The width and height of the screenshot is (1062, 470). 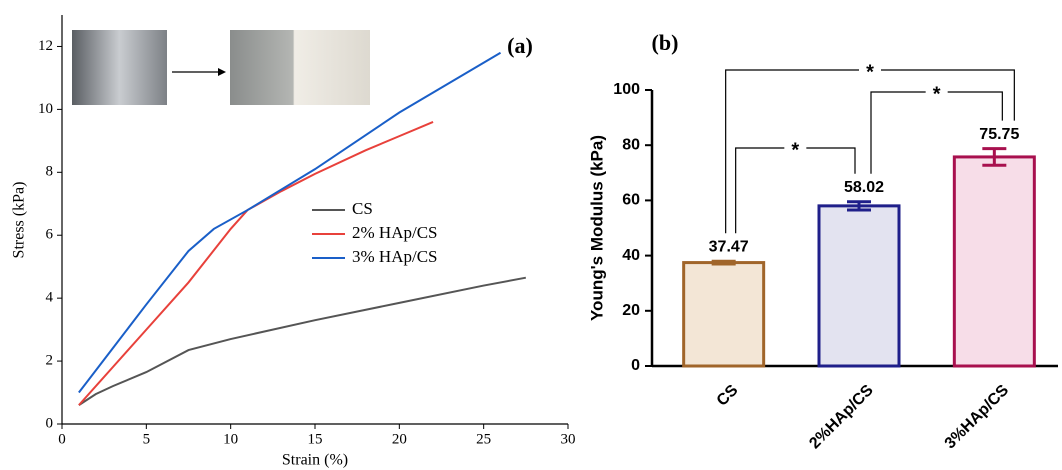 I want to click on series-line, so click(x=302, y=341).